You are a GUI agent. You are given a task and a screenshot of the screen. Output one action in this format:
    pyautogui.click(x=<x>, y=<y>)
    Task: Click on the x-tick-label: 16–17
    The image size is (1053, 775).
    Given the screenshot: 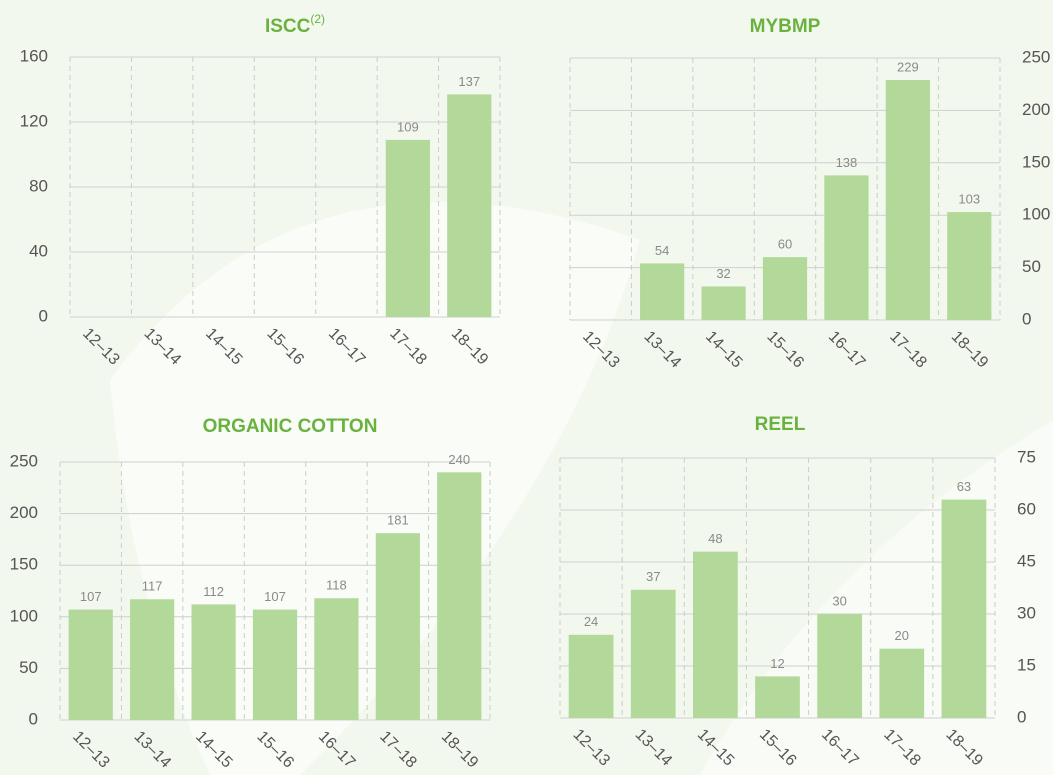 What is the action you would take?
    pyautogui.click(x=847, y=350)
    